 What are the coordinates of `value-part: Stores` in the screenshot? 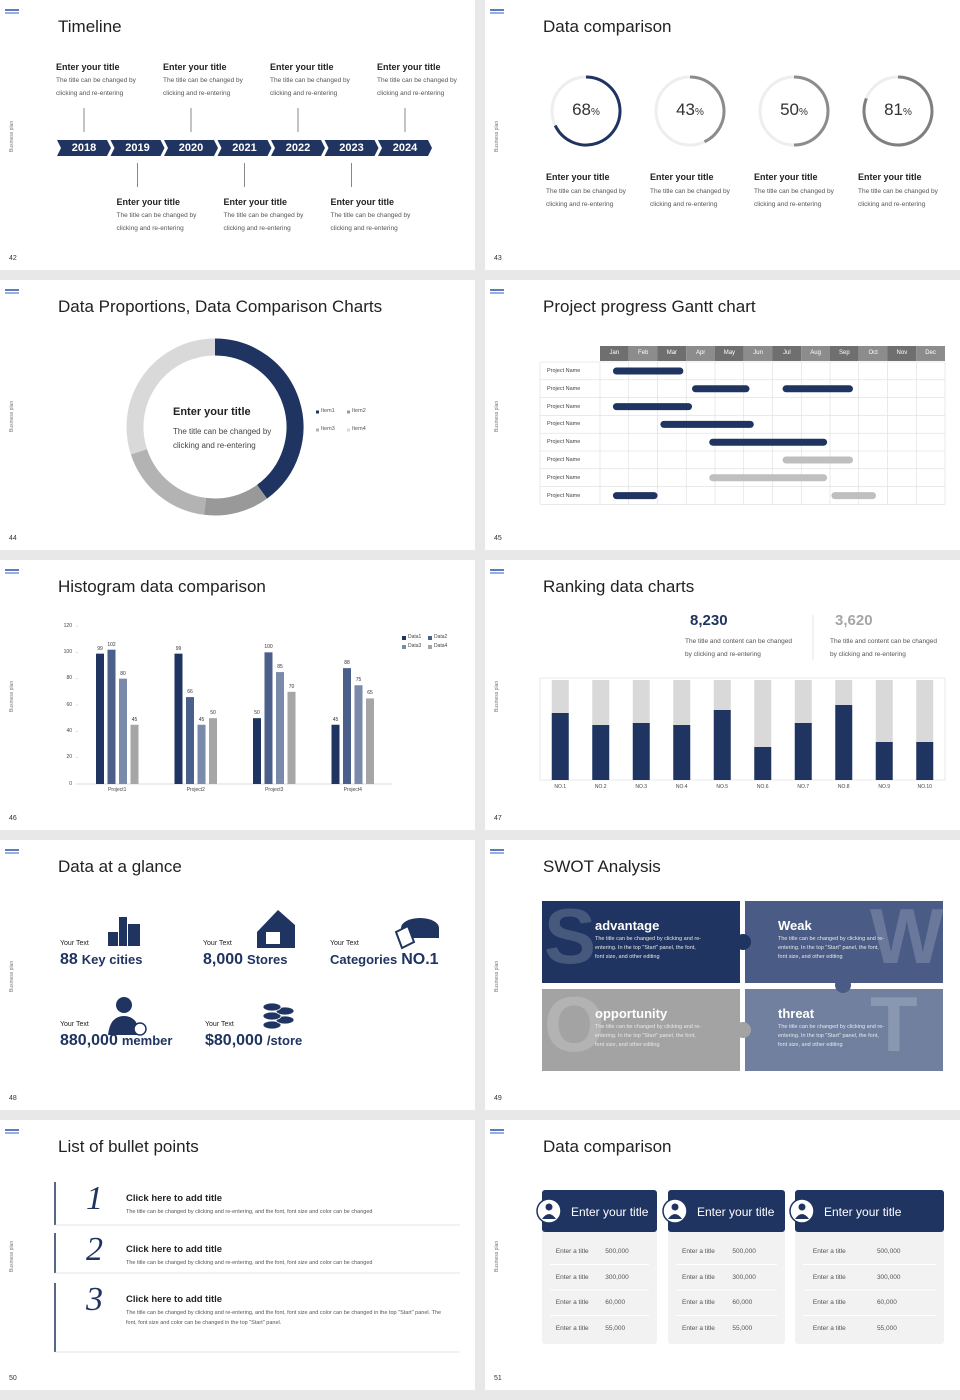 It's located at (267, 959).